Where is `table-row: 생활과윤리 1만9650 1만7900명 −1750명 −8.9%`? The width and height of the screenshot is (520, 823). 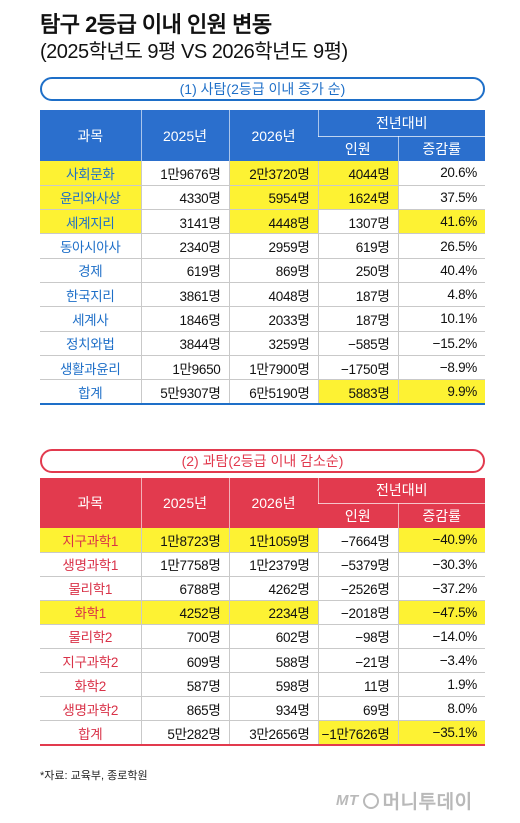 table-row: 생활과윤리 1만9650 1만7900명 −1750명 −8.9% is located at coordinates (262, 368).